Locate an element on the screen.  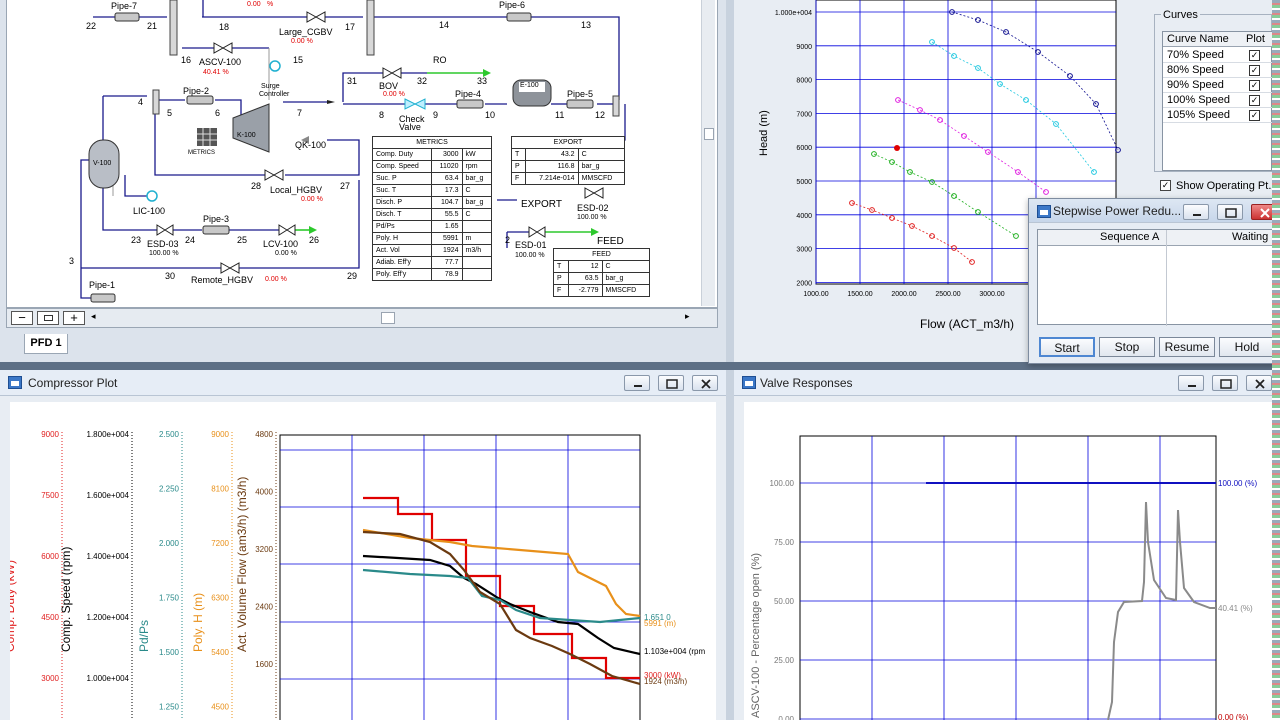
metrics-cell: Poly. Eff'y is located at coordinates (402, 274).